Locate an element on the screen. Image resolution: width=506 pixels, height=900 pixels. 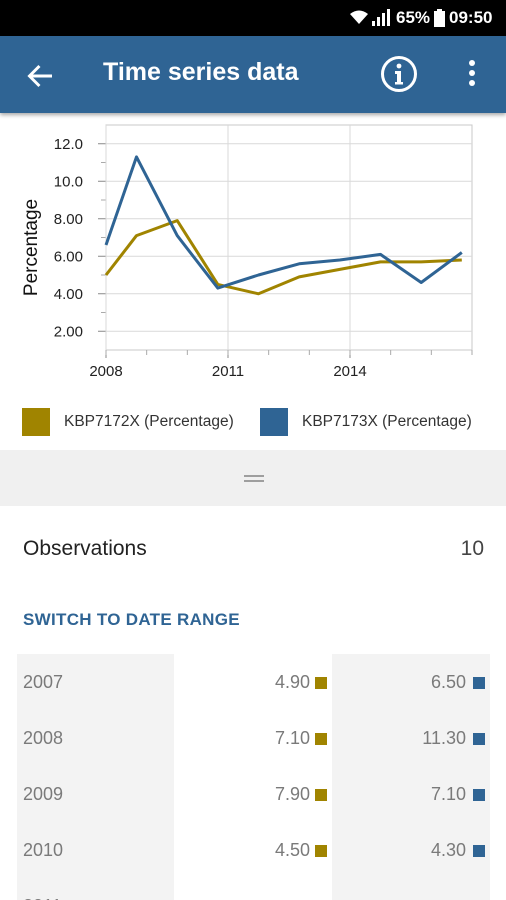
y-tick-label: 6.00 is located at coordinates (68, 256).